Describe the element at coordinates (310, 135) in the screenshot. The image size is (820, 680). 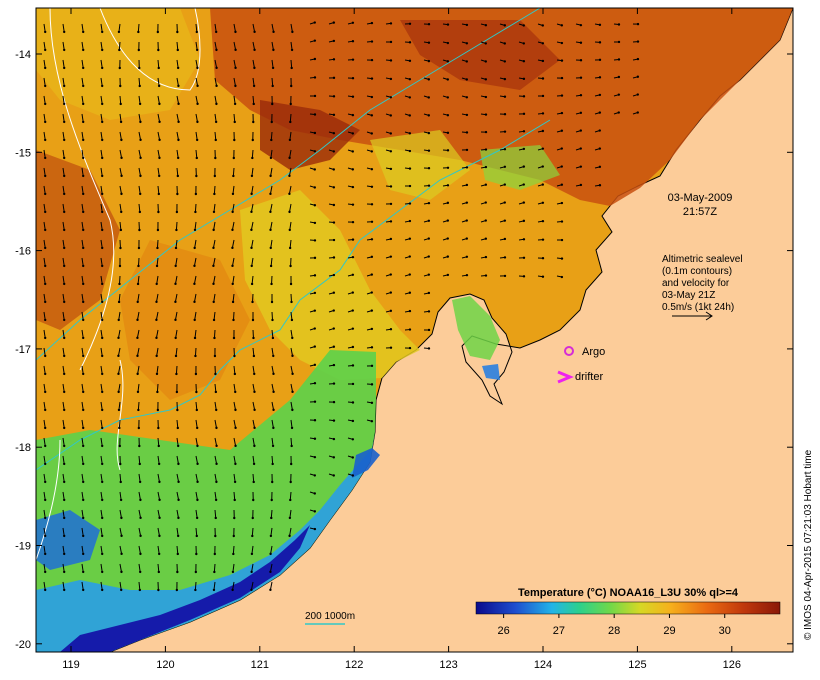
I see `dark-red-patch` at that location.